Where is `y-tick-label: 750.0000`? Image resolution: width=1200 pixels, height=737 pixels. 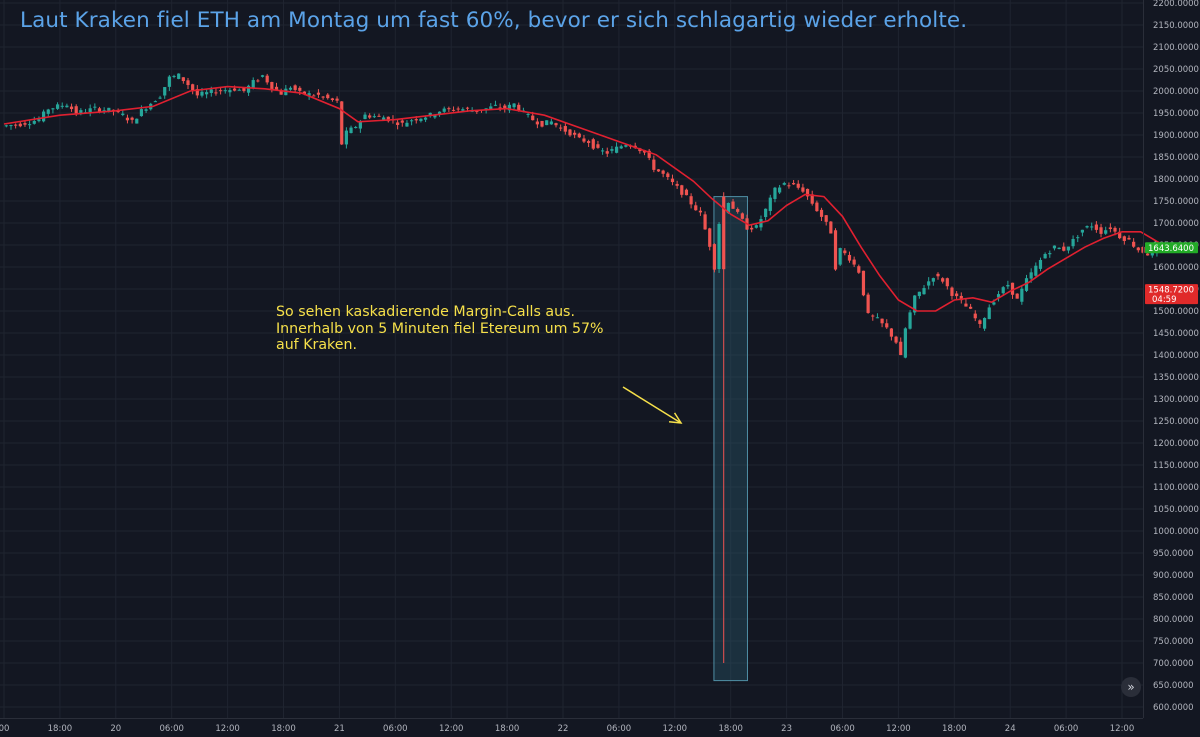 y-tick-label: 750.0000 is located at coordinates (1173, 642).